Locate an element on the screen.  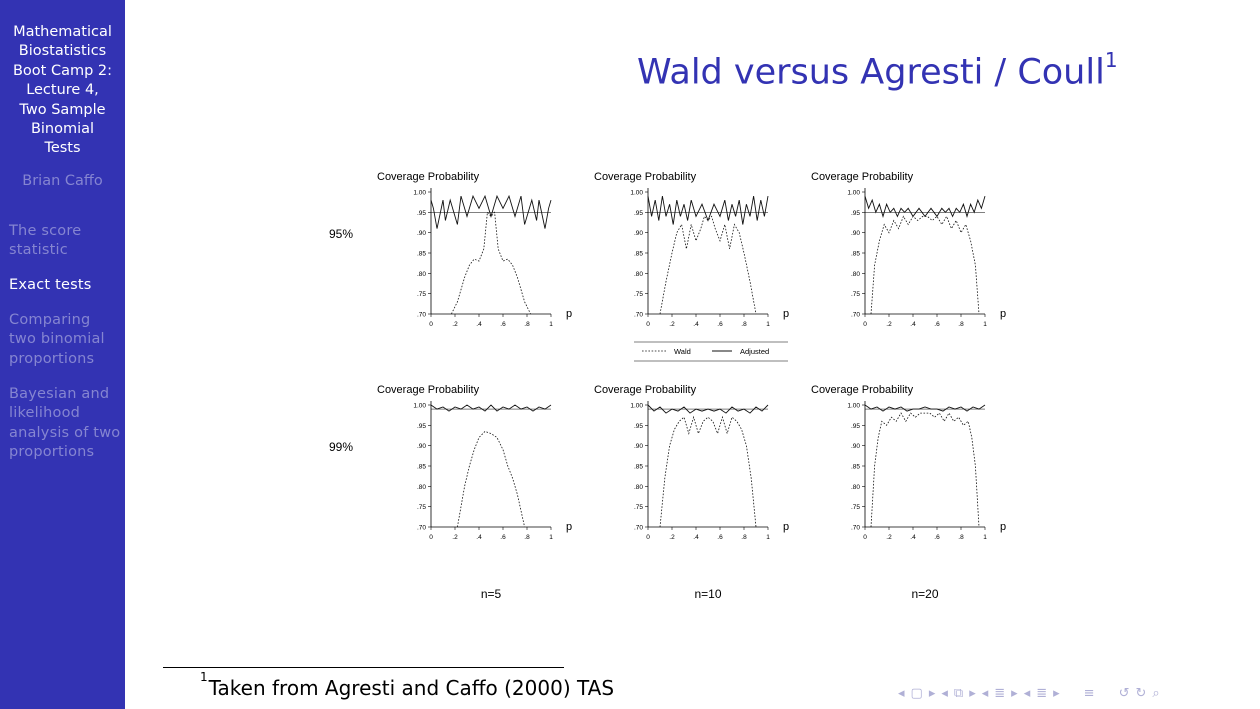
sidebar-section-exact-tests: Exact tests is located at coordinates (66, 285).